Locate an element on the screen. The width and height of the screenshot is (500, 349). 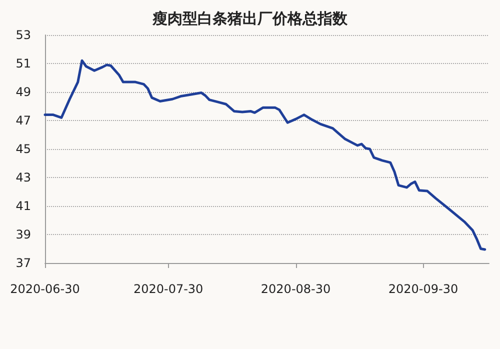
y-tick-label: 37 is located at coordinates (23, 263).